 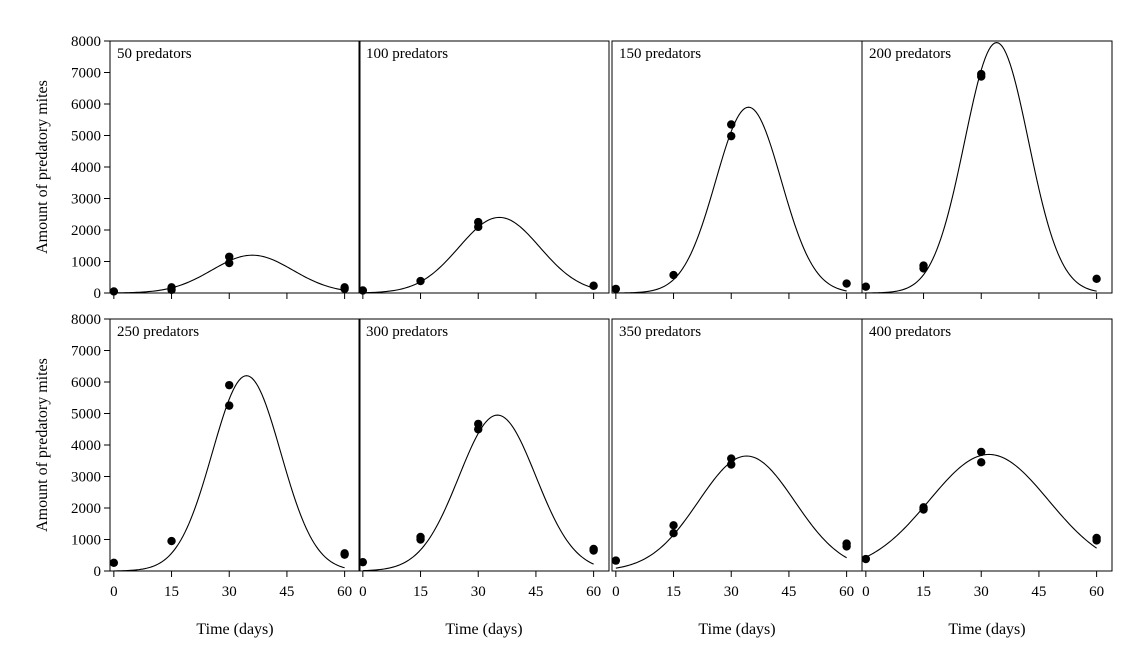 What do you see at coordinates (407, 54) in the screenshot?
I see `panel-title-2: 100 predators` at bounding box center [407, 54].